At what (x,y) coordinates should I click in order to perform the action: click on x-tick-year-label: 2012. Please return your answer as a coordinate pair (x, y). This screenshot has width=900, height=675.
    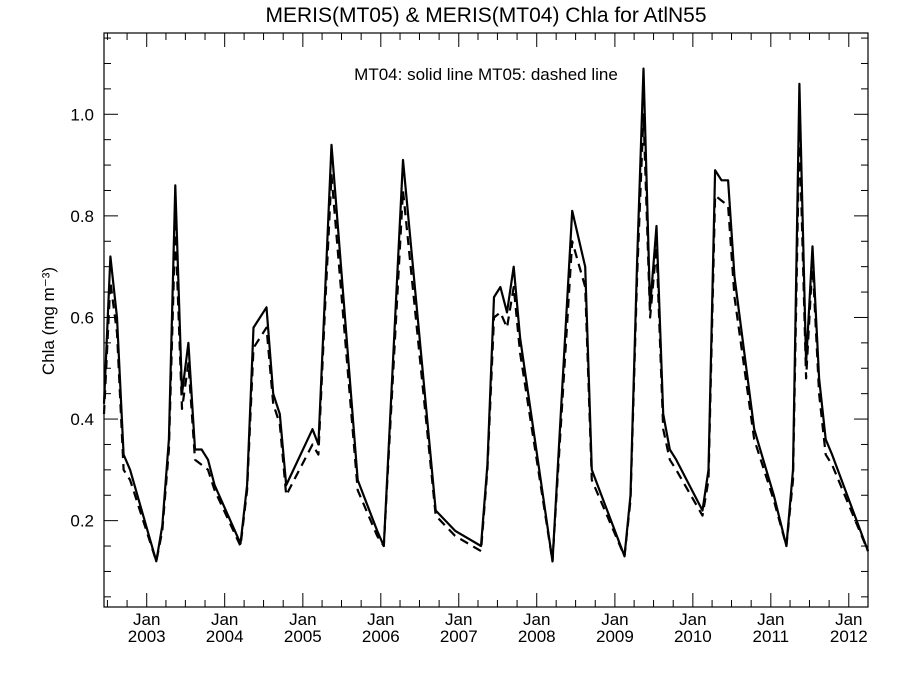
    Looking at the image, I should click on (849, 636).